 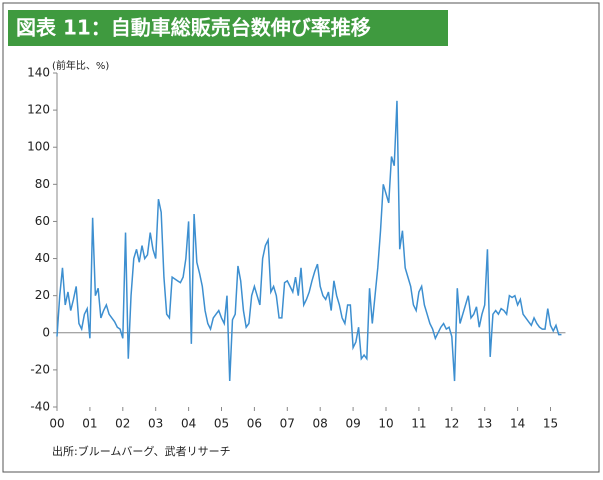 I want to click on y-tick-label: 0, so click(x=46, y=332).